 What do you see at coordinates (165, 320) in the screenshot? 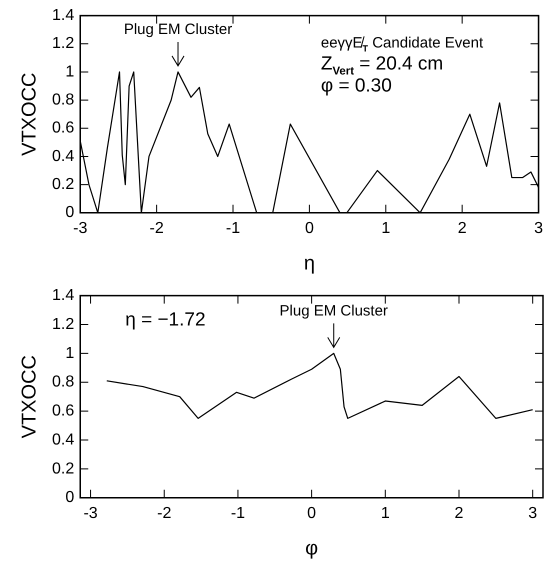
I see `annotation: η = −1.72` at bounding box center [165, 320].